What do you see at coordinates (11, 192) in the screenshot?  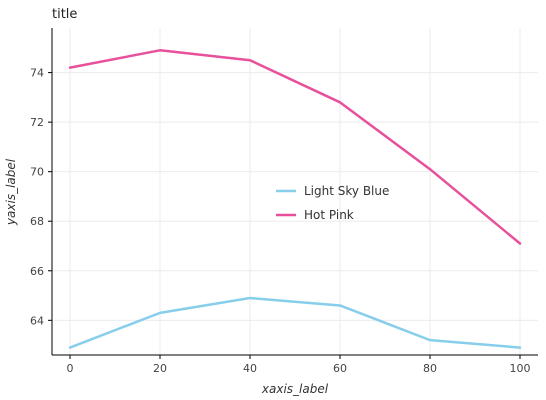 I see `y-axis-title: yaxis_label` at bounding box center [11, 192].